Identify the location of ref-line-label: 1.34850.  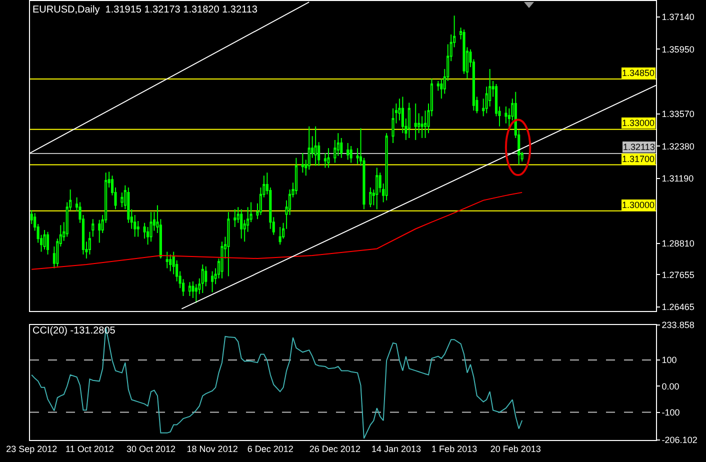
(638, 73).